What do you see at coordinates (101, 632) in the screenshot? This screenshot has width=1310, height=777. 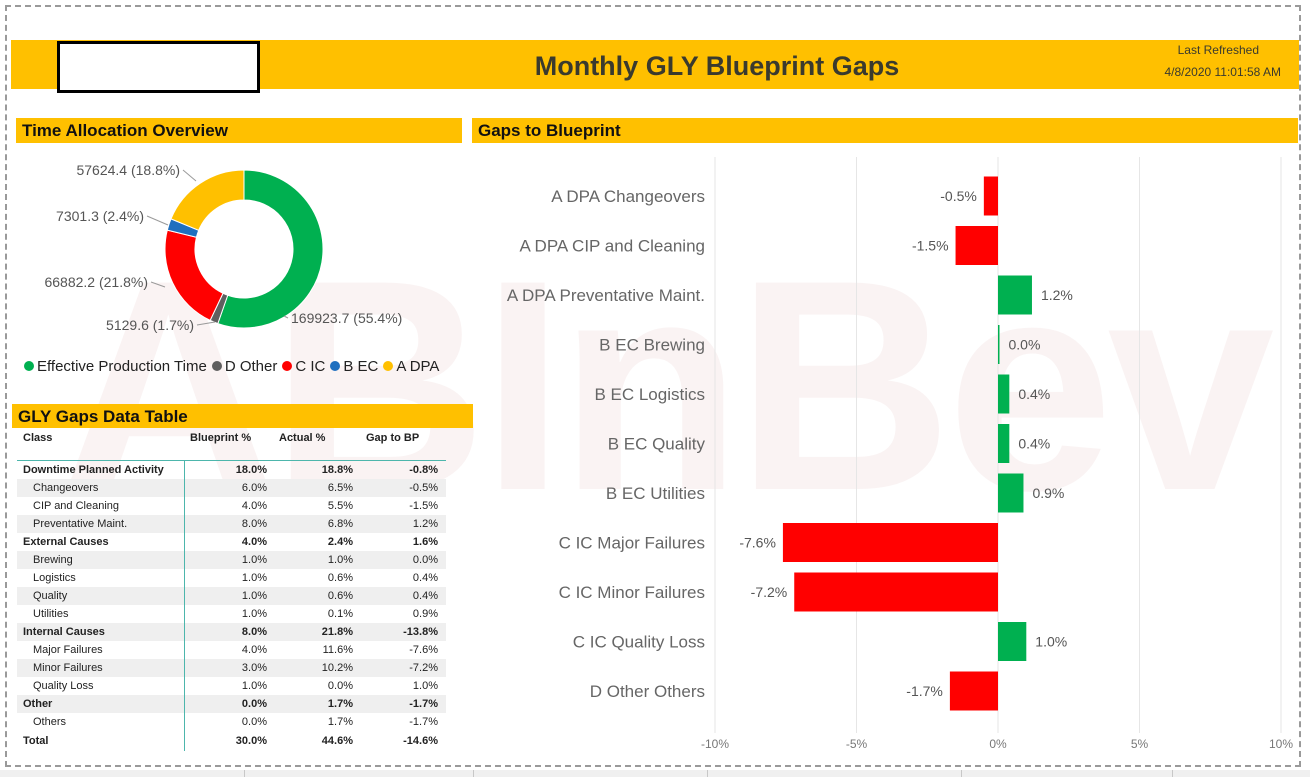 I see `class-cell: Internal Causes` at bounding box center [101, 632].